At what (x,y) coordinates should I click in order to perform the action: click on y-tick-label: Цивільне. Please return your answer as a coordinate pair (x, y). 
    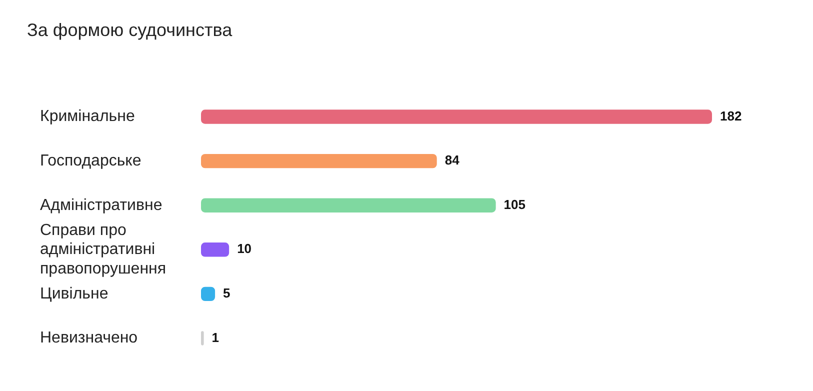
    Looking at the image, I should click on (74, 293).